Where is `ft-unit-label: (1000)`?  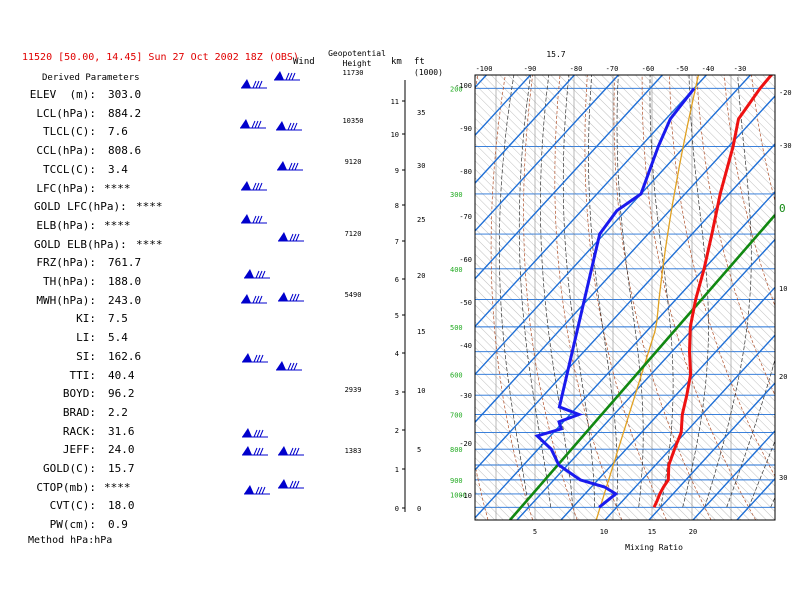
ft-unit-label: (1000) is located at coordinates (428, 72).